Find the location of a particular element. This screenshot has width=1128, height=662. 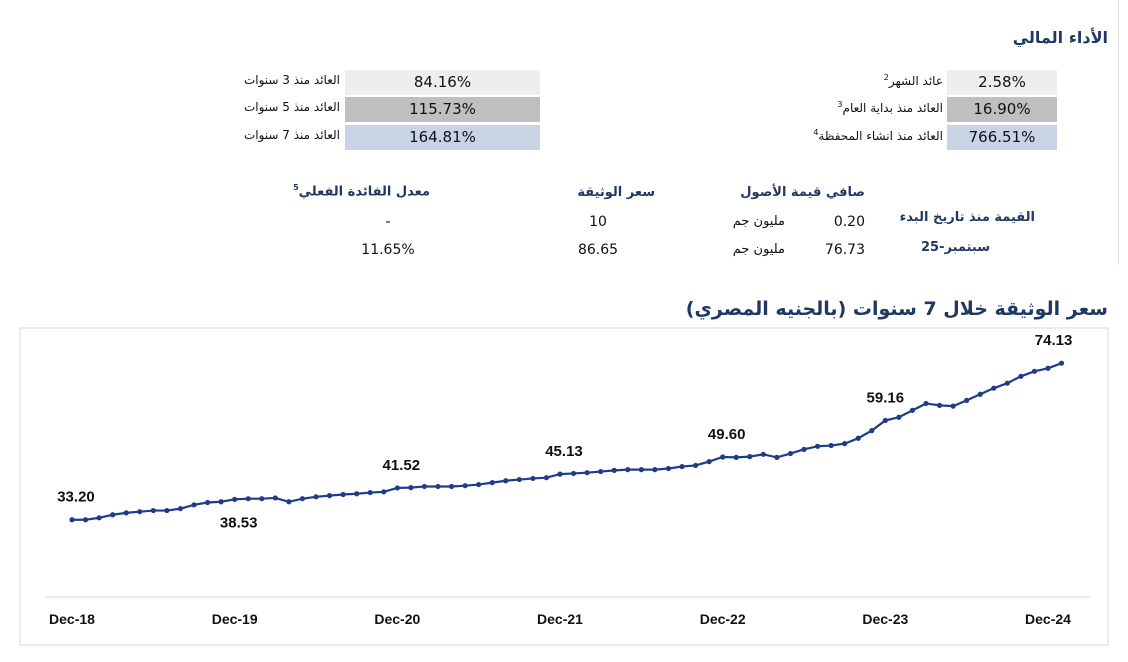

divider is located at coordinates (1118, 132).